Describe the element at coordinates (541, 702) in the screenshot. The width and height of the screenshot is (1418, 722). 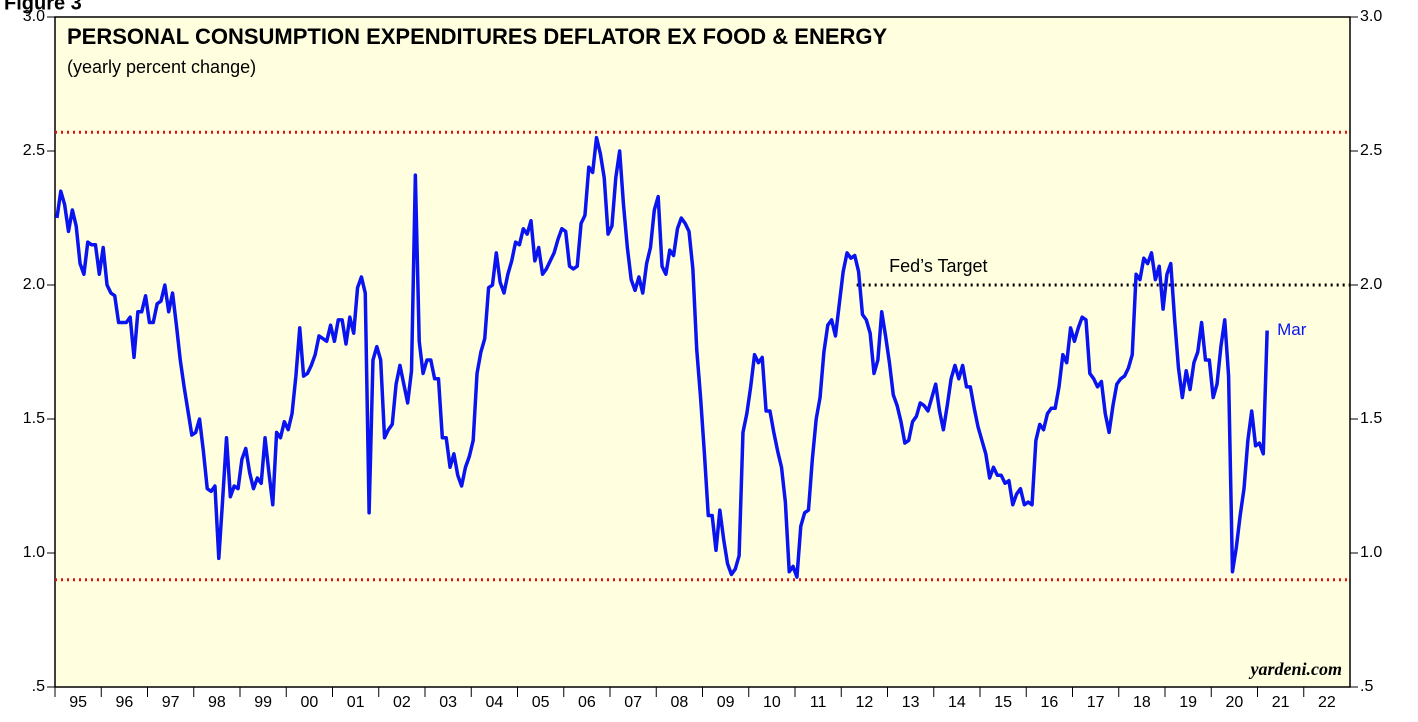
I see `x-tick-label: 05` at that location.